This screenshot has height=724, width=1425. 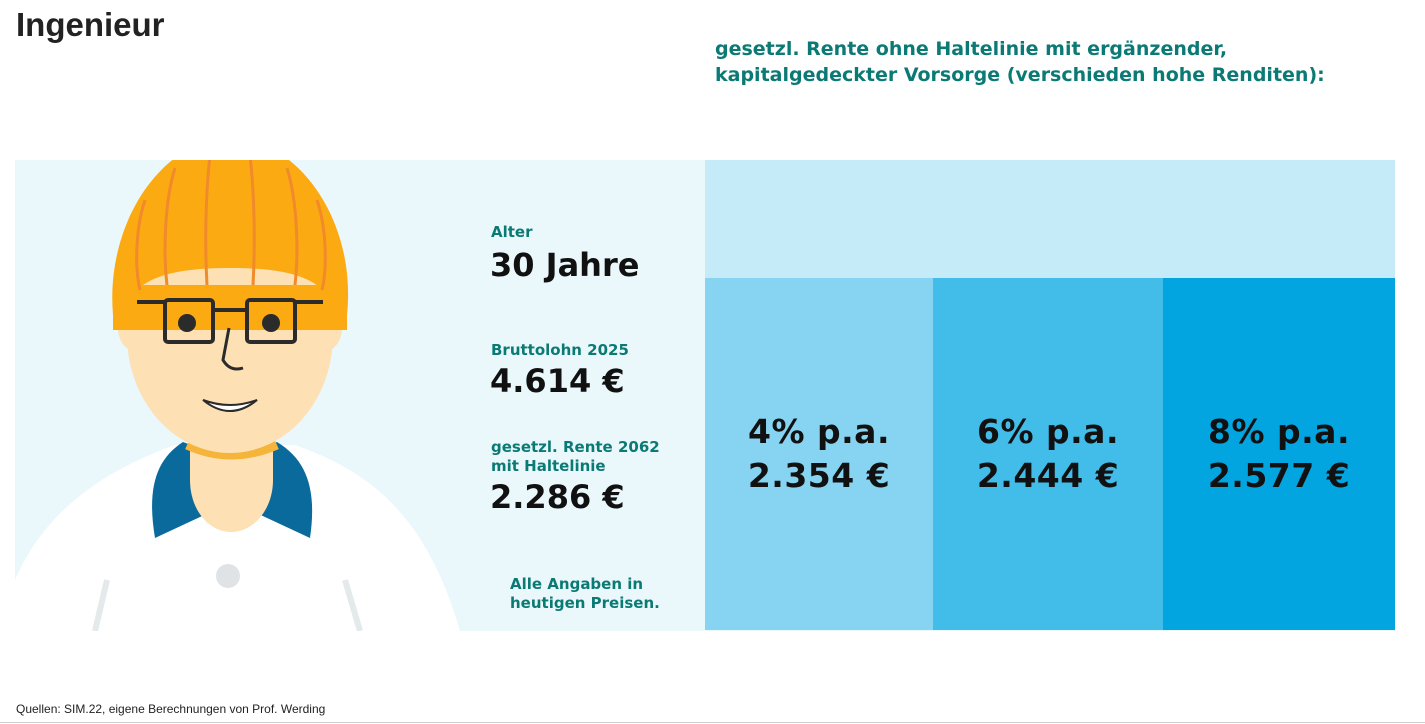 I want to click on scenario-card-8: 8% p.a. 2.577 €, so click(x=1279, y=454).